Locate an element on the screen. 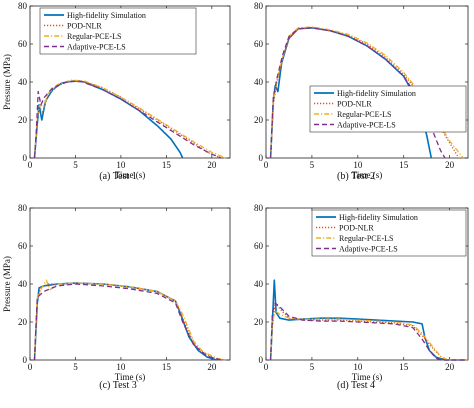  panel-caption: (d) Test 4 is located at coordinates (356, 385).